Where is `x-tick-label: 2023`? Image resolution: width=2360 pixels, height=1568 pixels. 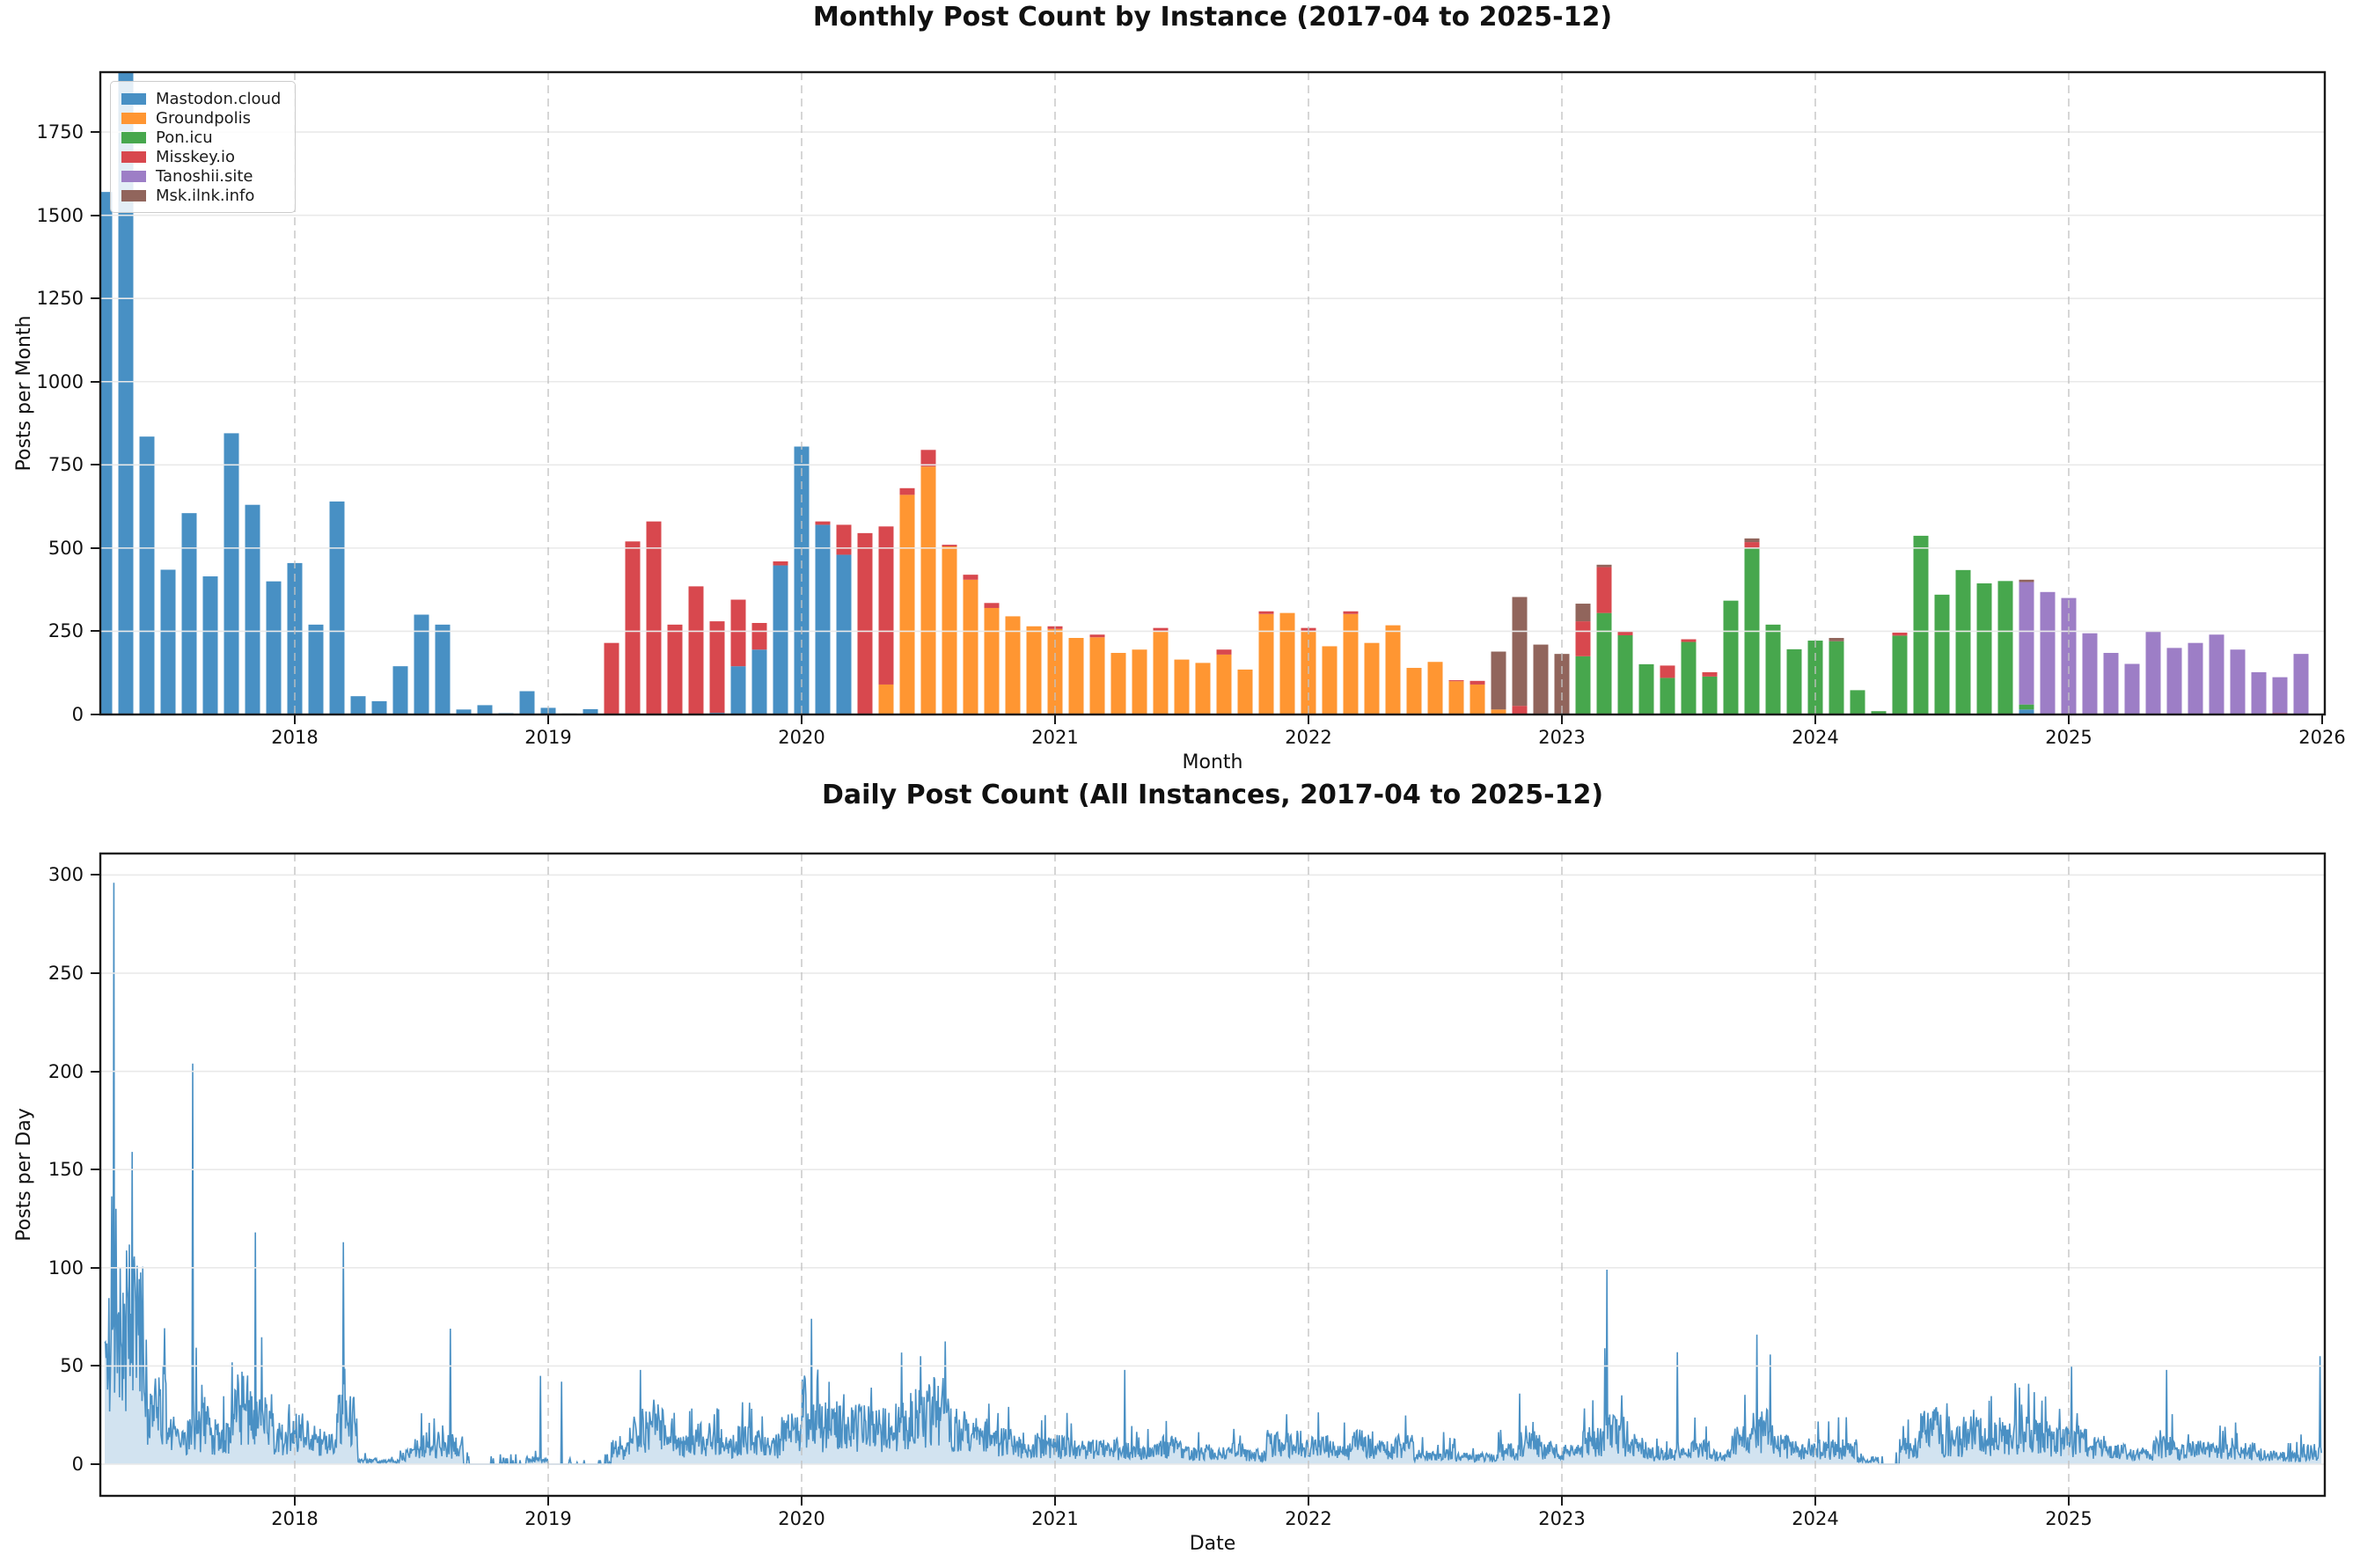 x-tick-label: 2023 is located at coordinates (1562, 1518).